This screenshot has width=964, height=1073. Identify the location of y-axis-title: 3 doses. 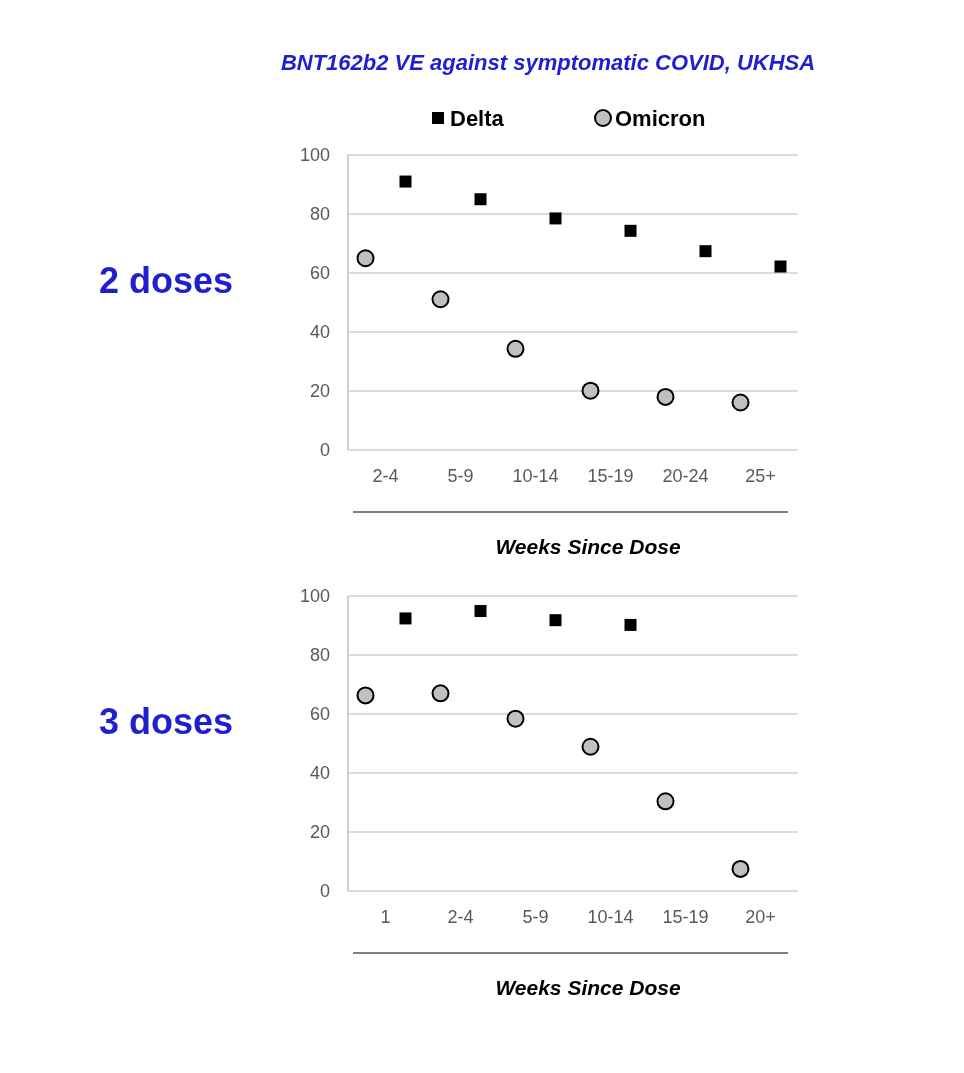
(166, 721).